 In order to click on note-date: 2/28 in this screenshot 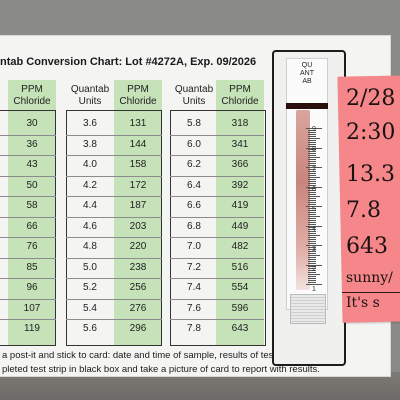, I will do `click(371, 98)`.